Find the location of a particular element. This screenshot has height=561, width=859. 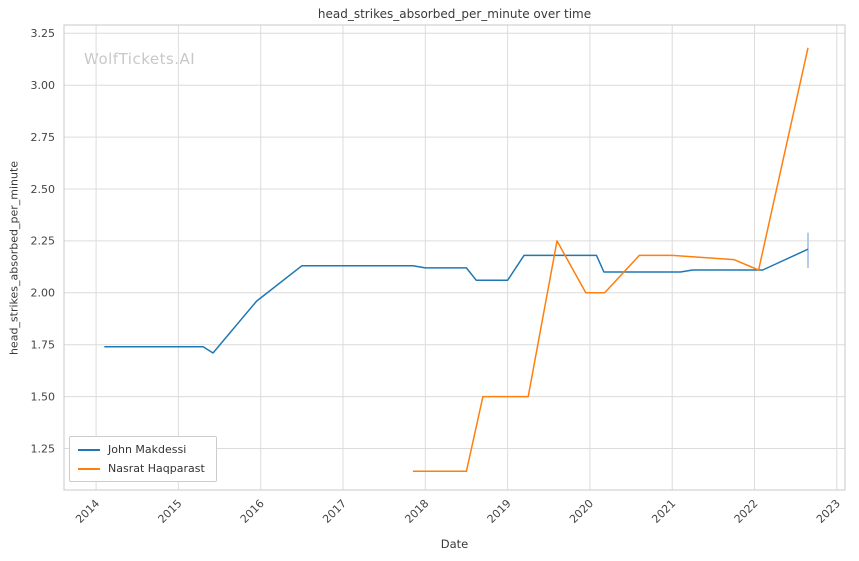

legend-item: John Makdessi is located at coordinates (141, 449).